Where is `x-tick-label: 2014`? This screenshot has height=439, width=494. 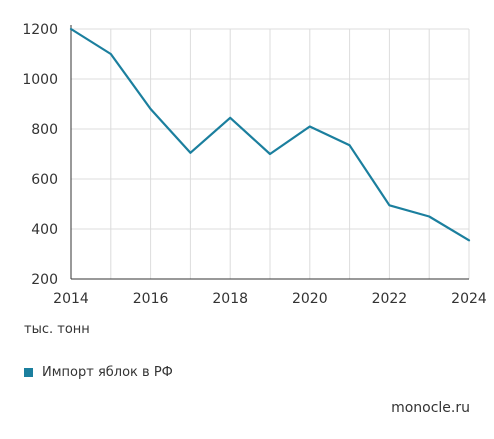 x-tick-label: 2014 is located at coordinates (71, 299).